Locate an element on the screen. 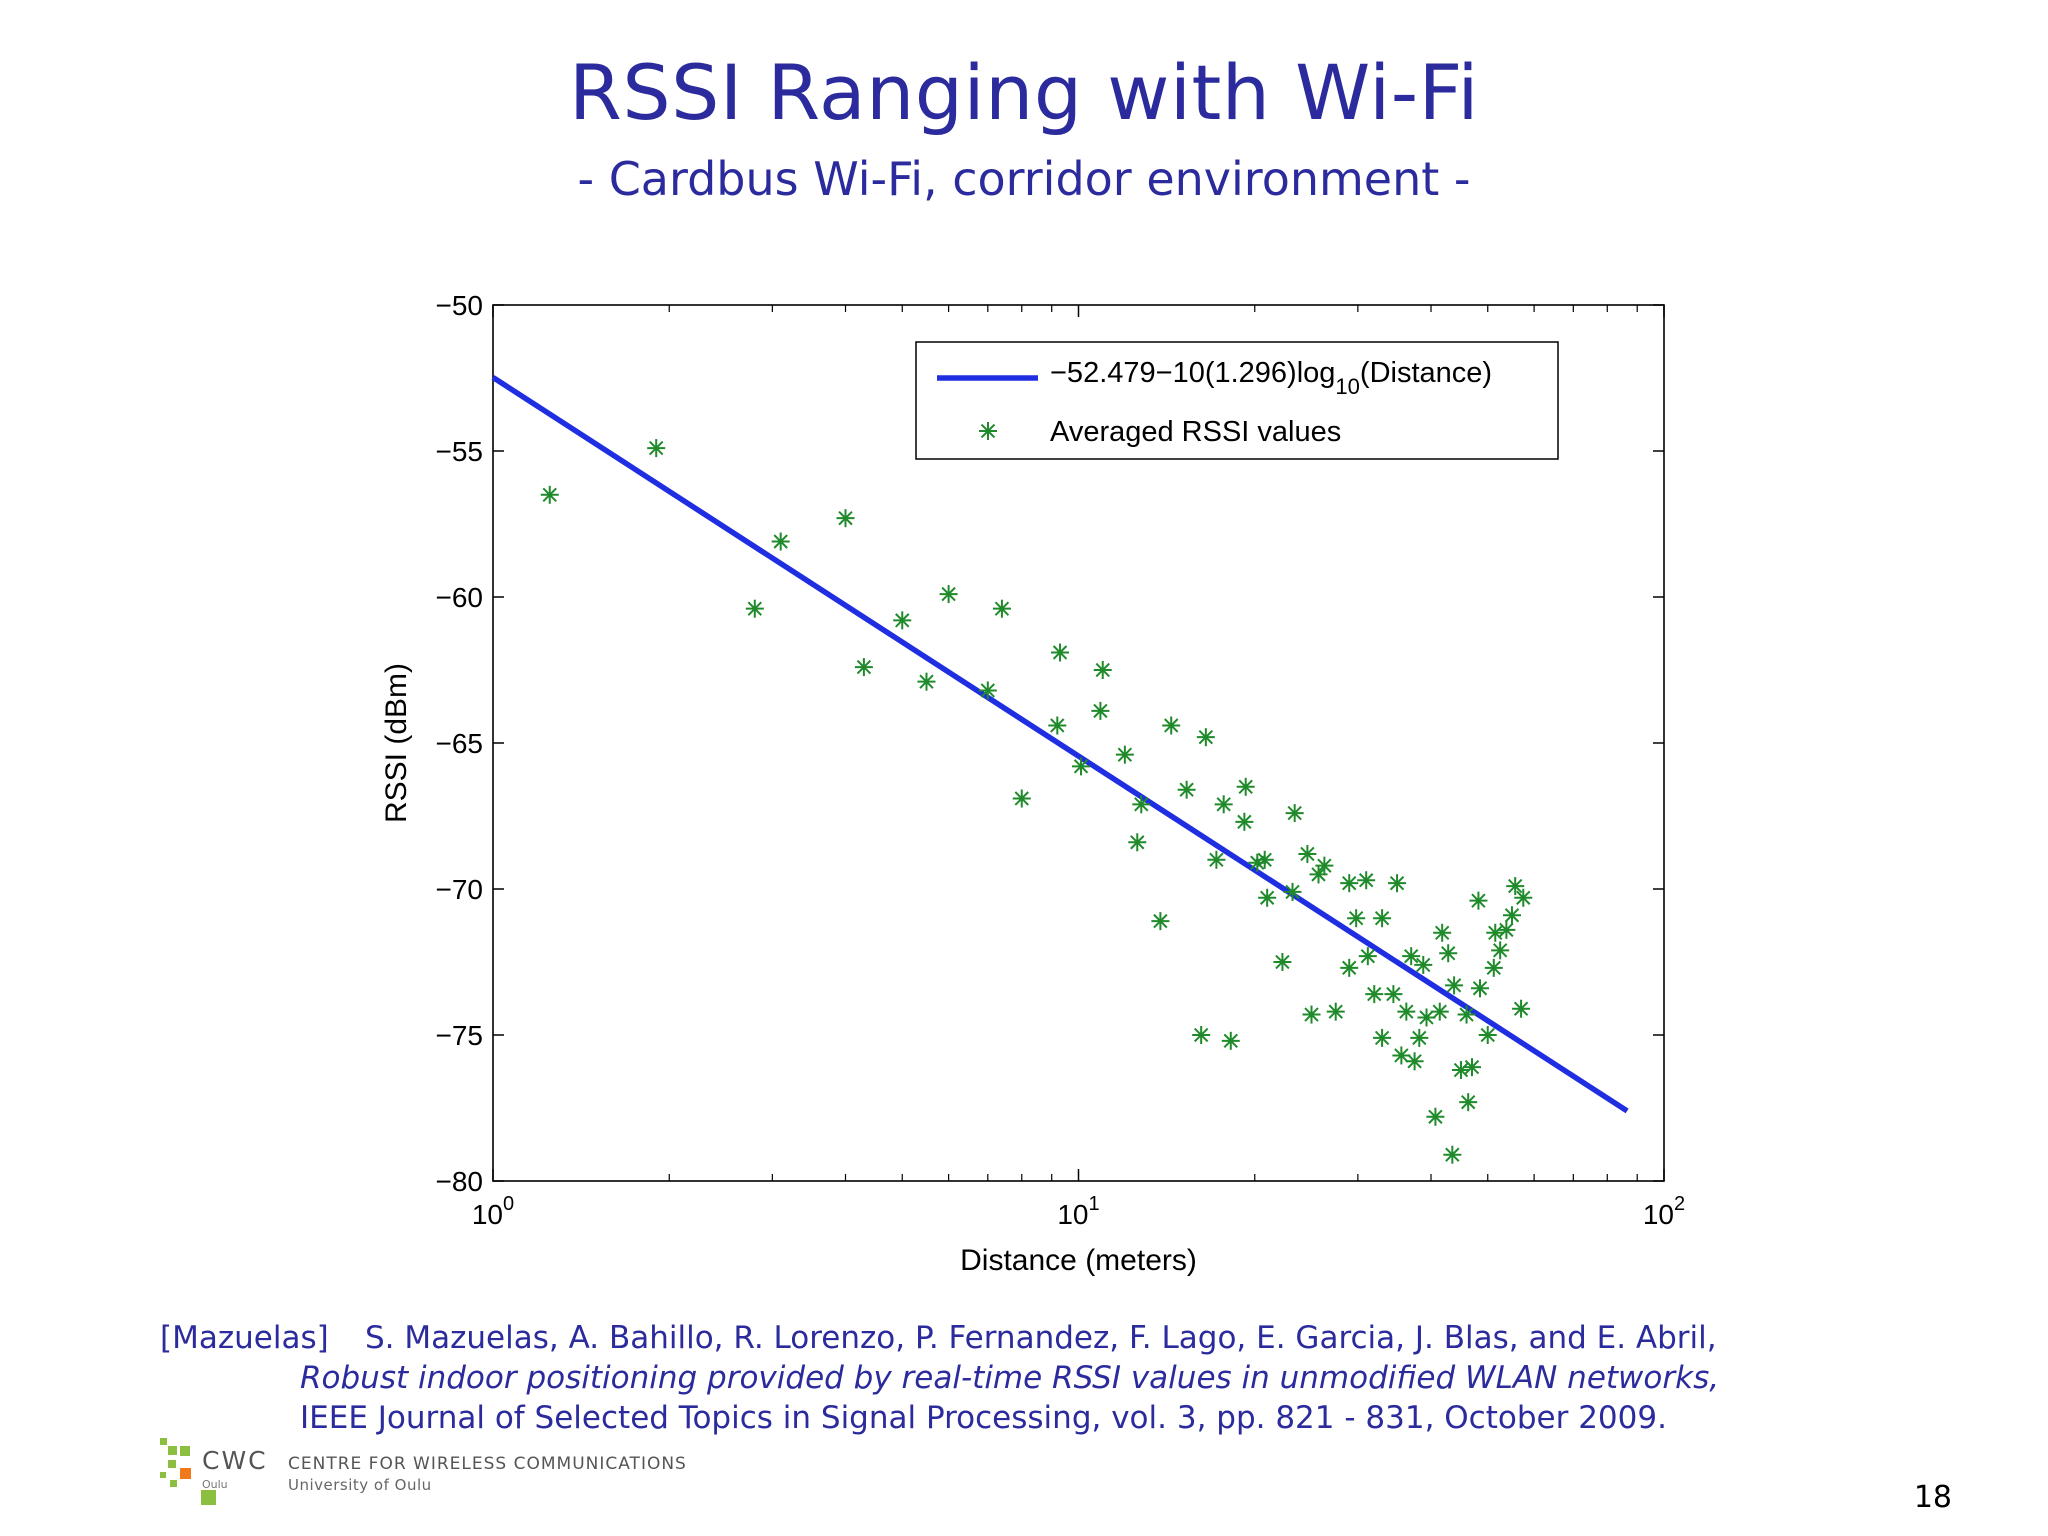 Image resolution: width=2048 pixels, height=1536 pixels. y-tick-label: −60 is located at coordinates (460, 597).